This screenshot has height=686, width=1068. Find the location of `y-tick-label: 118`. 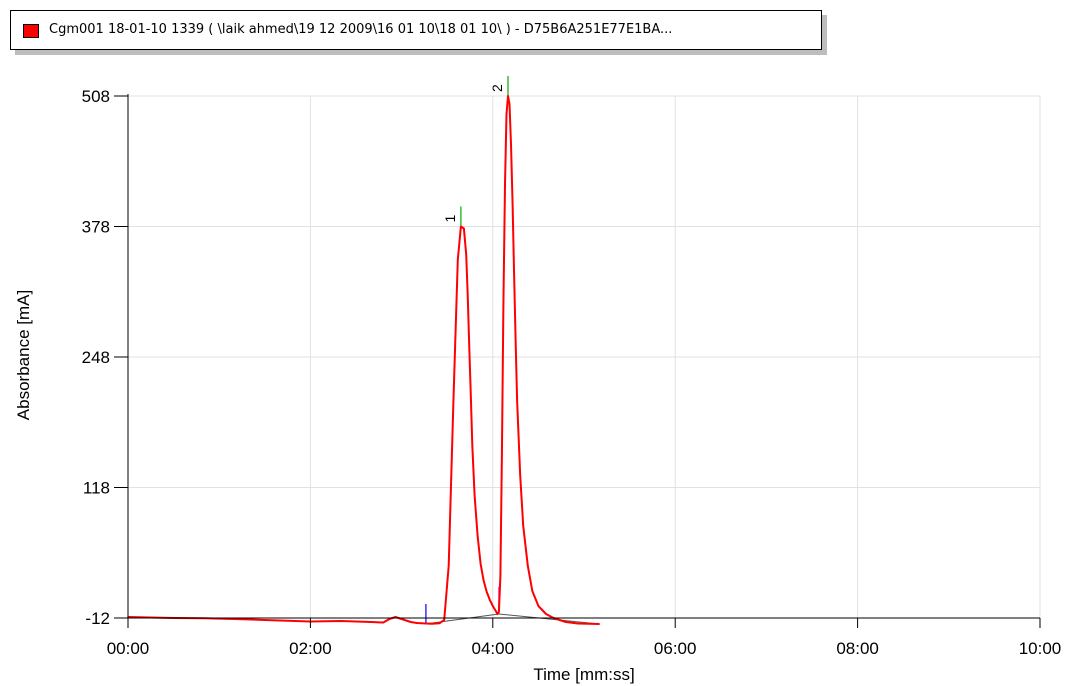

y-tick-label: 118 is located at coordinates (96, 488).